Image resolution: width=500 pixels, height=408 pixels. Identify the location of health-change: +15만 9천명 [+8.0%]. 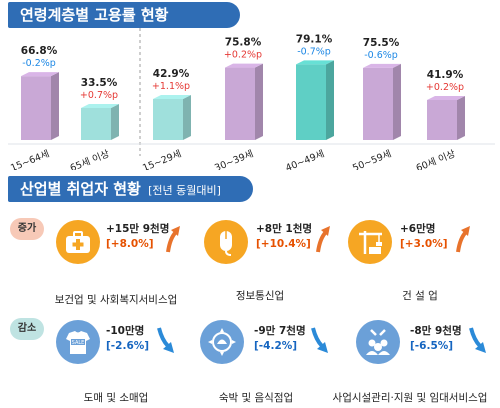
(137, 237).